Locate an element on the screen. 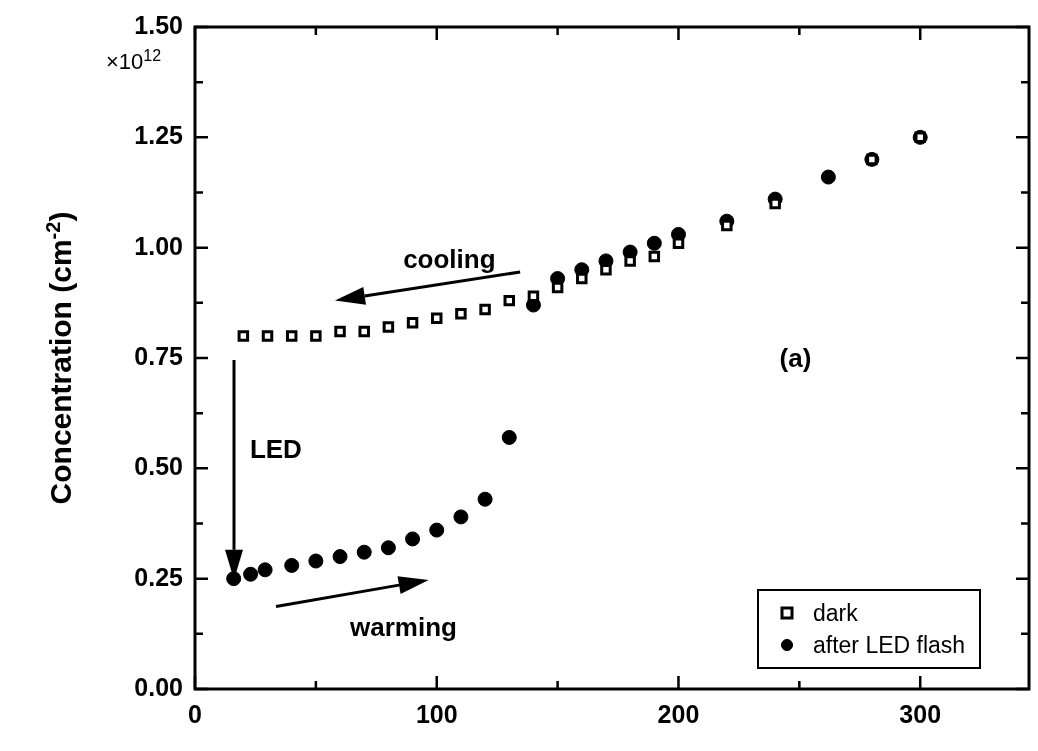 The height and width of the screenshot is (751, 1038). y-tick-label: 0.50 is located at coordinates (158, 466).